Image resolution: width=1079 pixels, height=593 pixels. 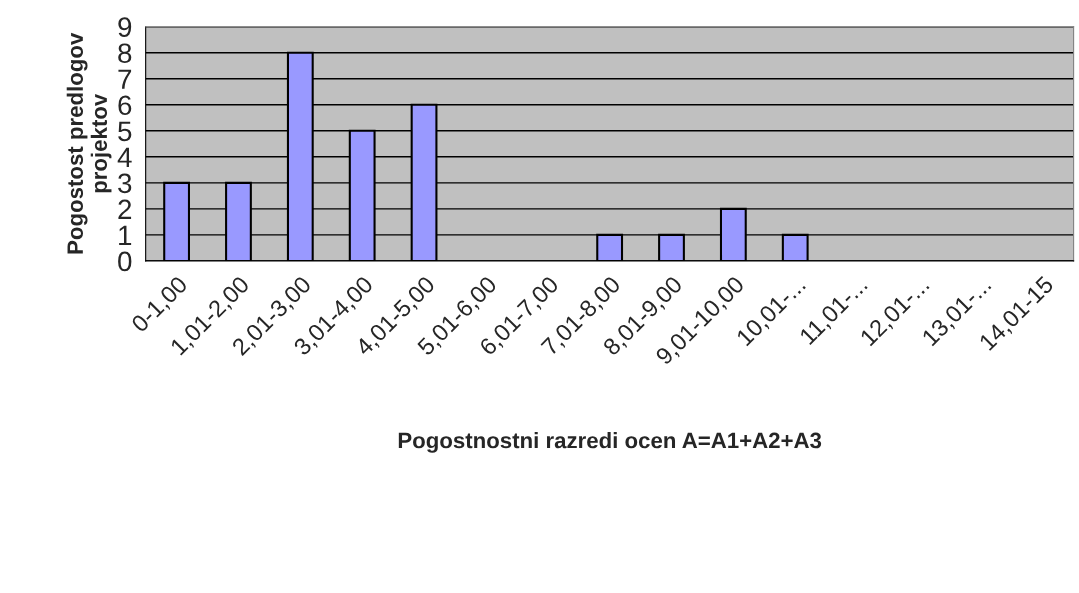 I want to click on x-axis-title: Pogostnostni razredi ocen A=A1+A2+A3, so click(x=610, y=442).